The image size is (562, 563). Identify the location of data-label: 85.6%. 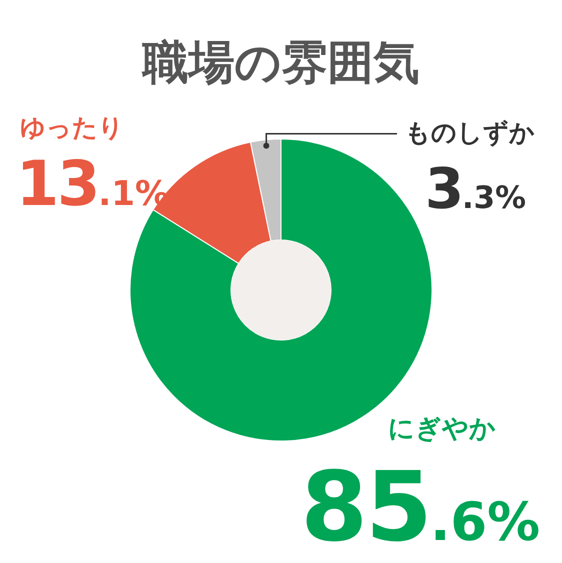
(420, 507).